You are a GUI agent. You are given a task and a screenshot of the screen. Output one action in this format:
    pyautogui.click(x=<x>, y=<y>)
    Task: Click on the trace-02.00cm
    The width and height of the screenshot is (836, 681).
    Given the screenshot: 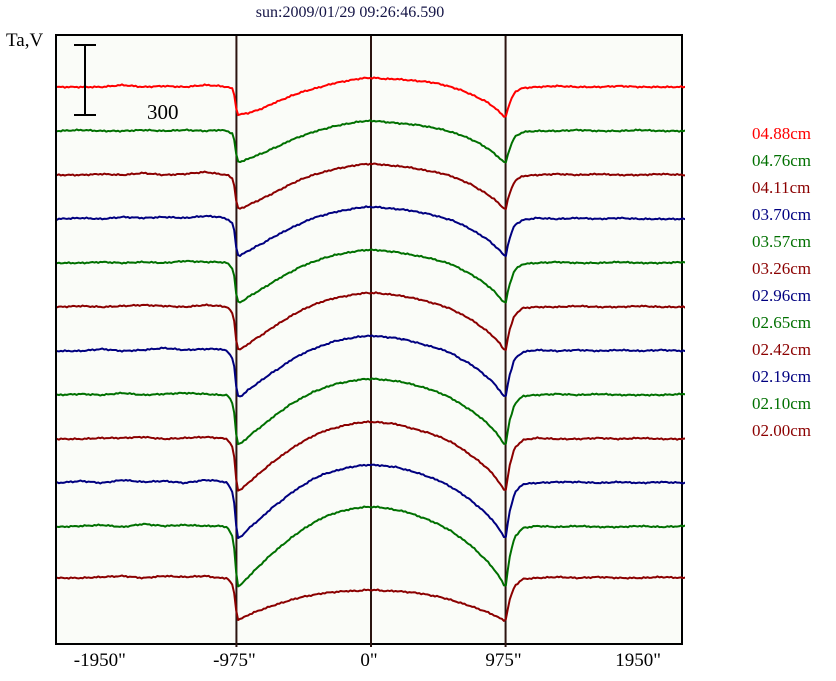 What is the action you would take?
    pyautogui.click(x=371, y=598)
    